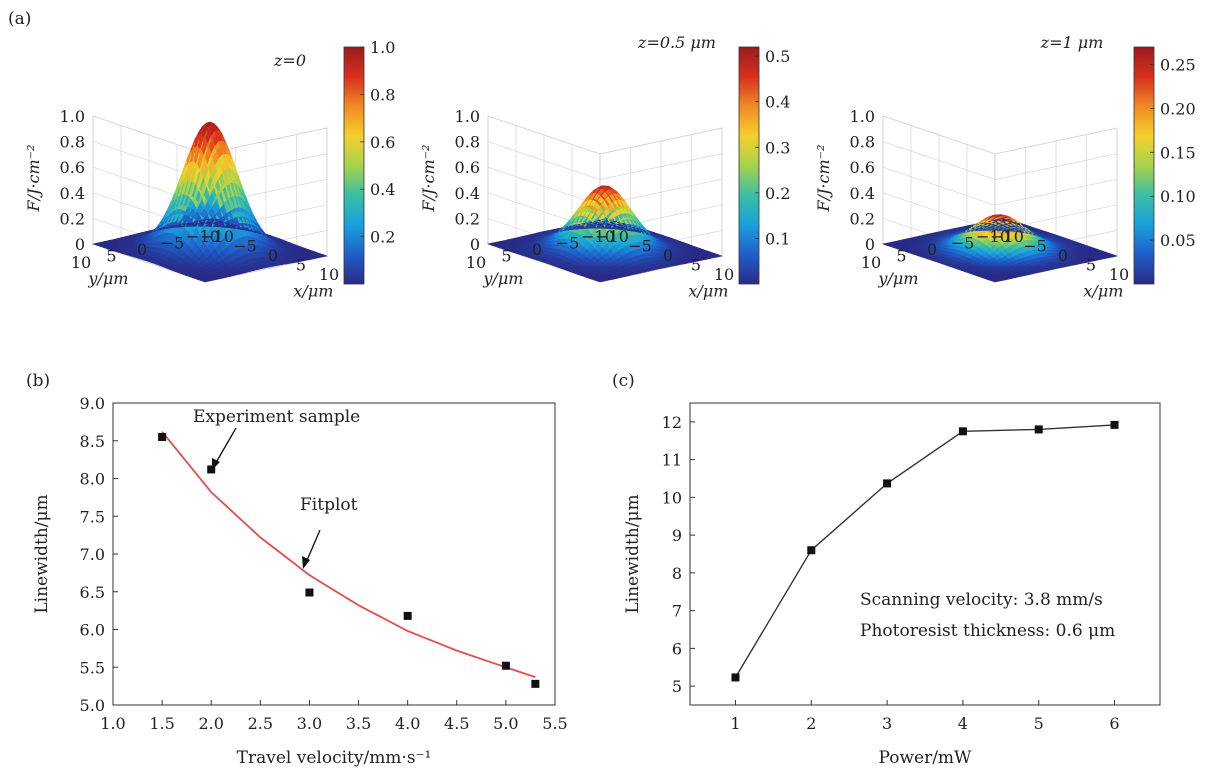  I want to click on plot-frame, so click(334, 554).